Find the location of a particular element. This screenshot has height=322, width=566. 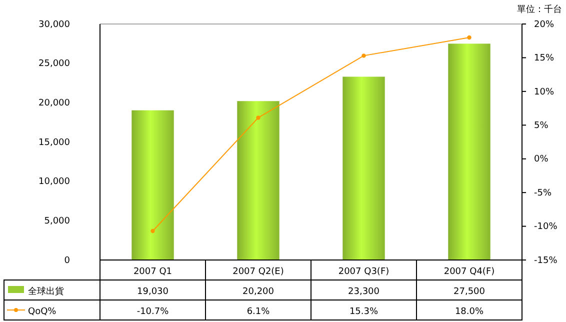

y2-tick-label: 5% is located at coordinates (541, 126).